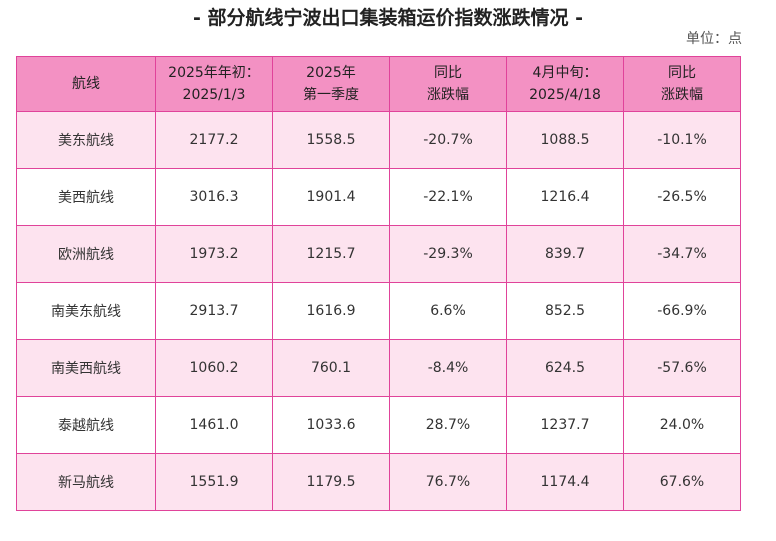 The height and width of the screenshot is (541, 776). What do you see at coordinates (682, 311) in the screenshot?
I see `change-cell: -66.9%` at bounding box center [682, 311].